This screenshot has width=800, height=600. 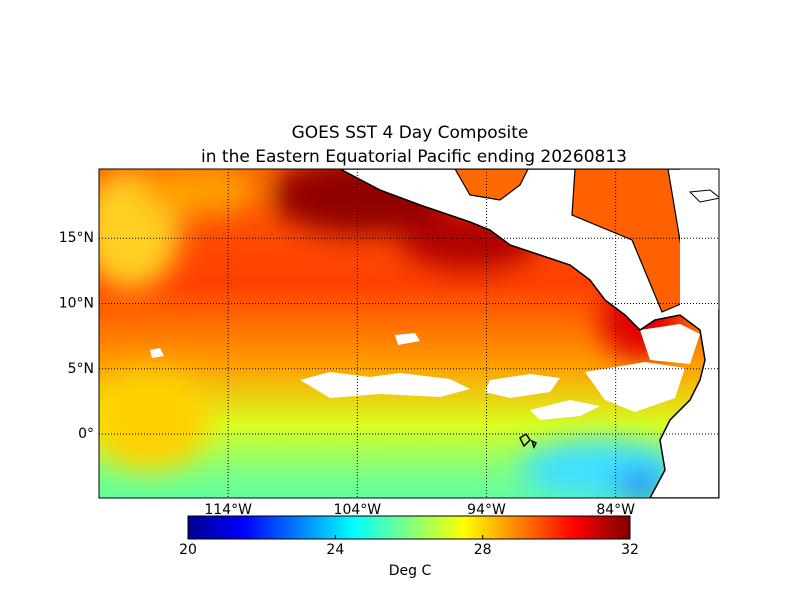 I want to click on colorbar-tick-label: 32, so click(x=630, y=550).